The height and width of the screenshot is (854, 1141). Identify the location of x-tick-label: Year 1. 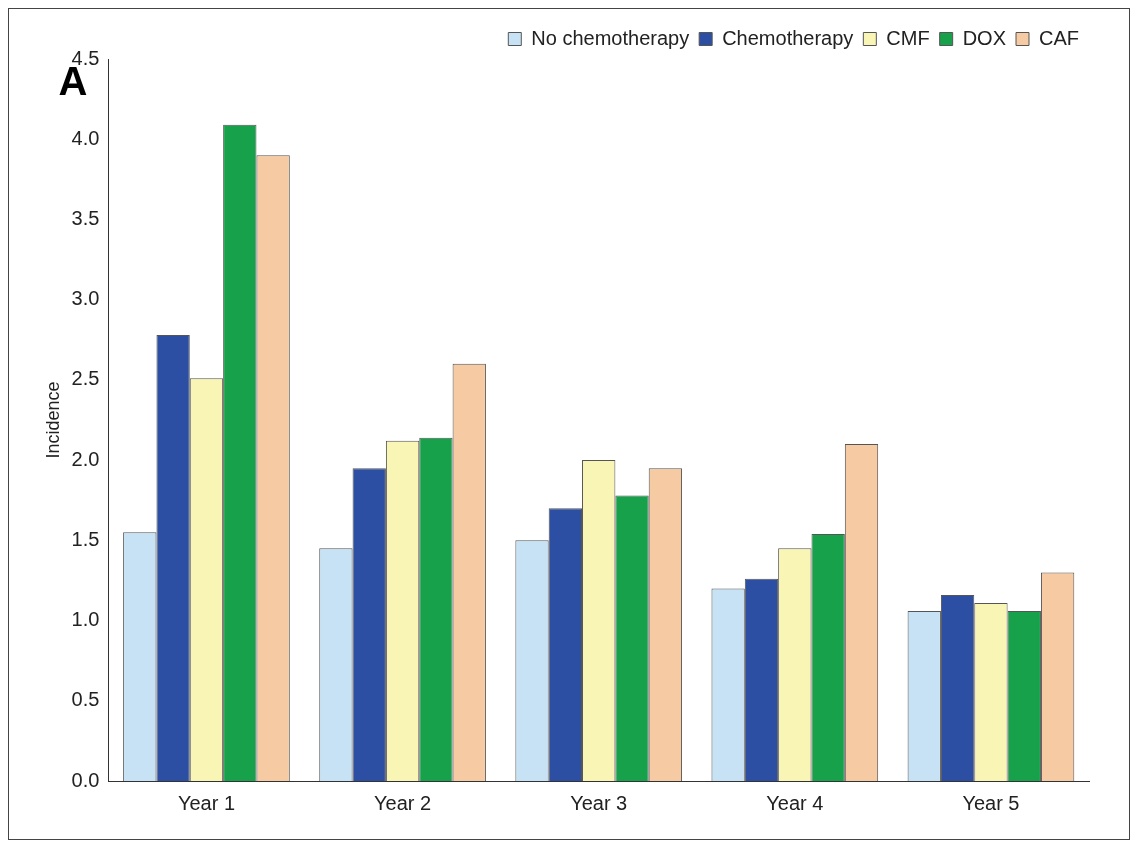
(206, 802).